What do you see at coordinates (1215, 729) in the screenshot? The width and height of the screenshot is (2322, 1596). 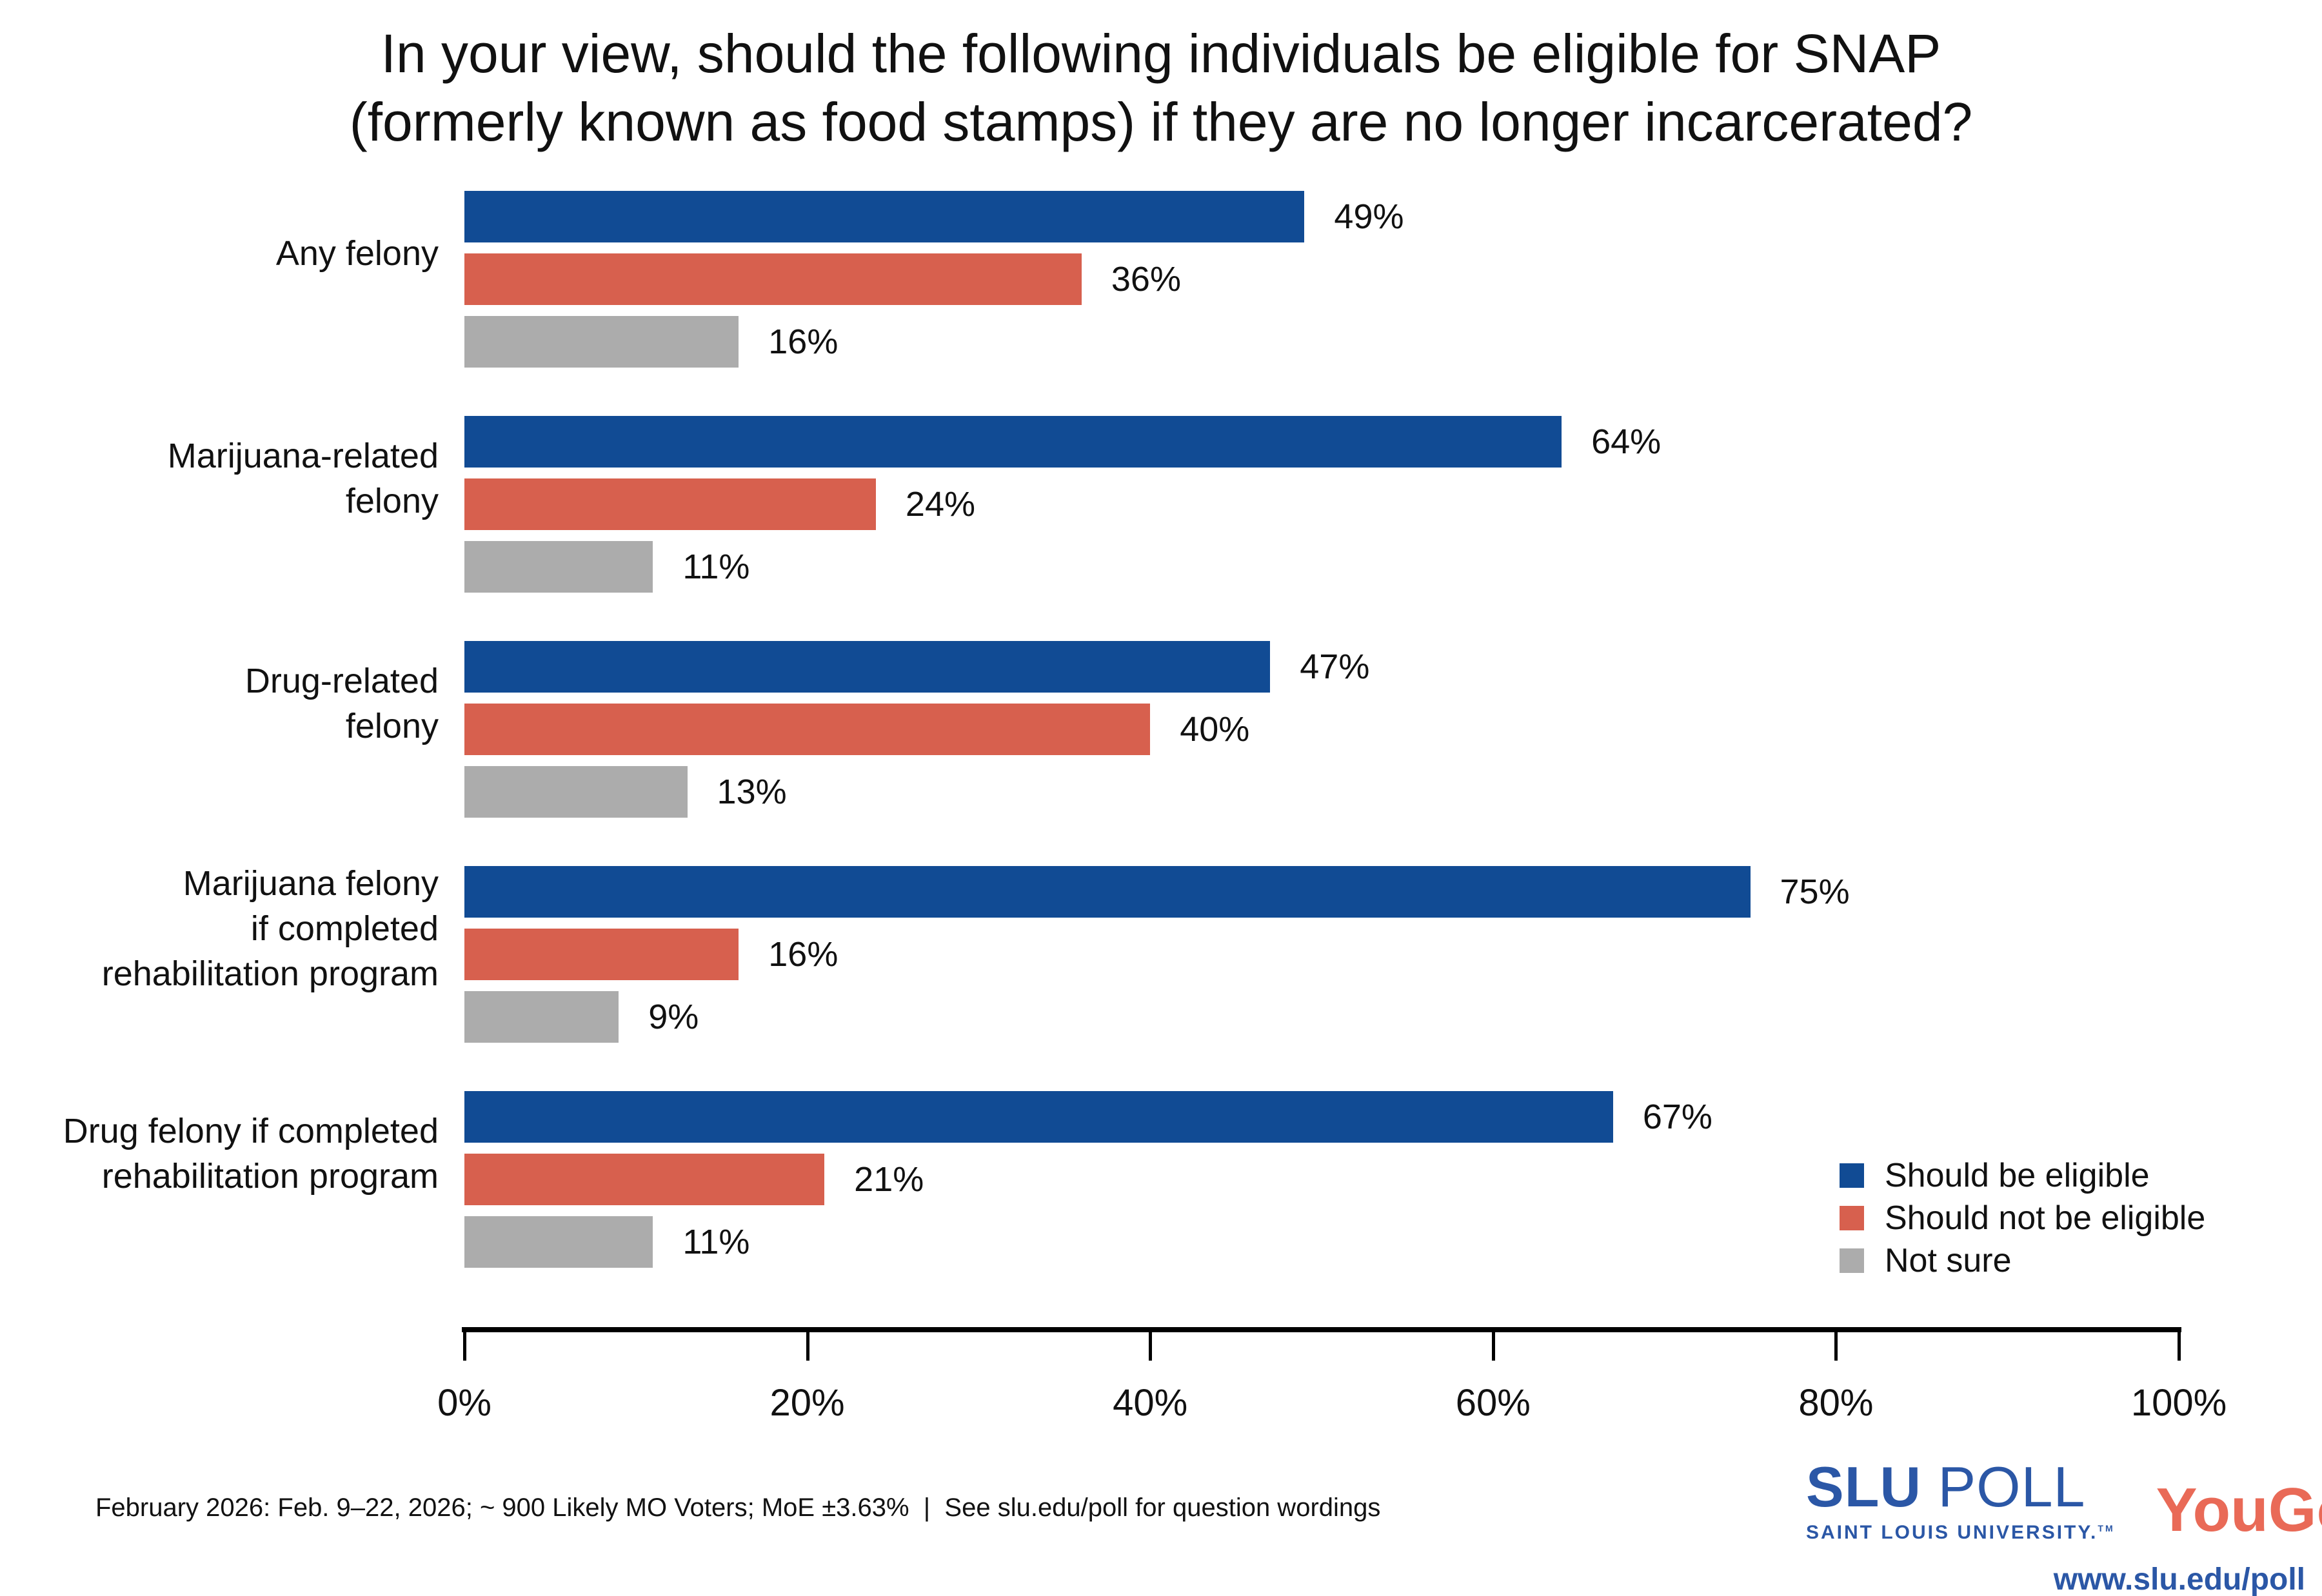 I see `value-label: 40%` at bounding box center [1215, 729].